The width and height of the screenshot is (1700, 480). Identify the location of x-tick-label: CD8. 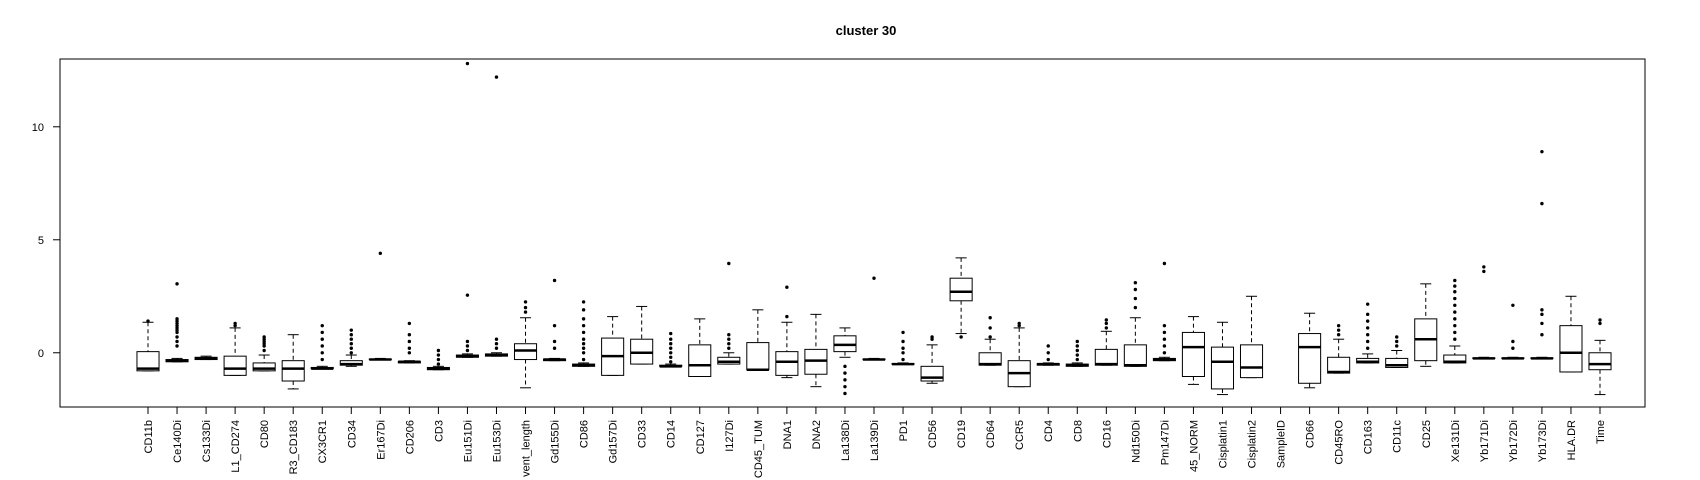
(1078, 431).